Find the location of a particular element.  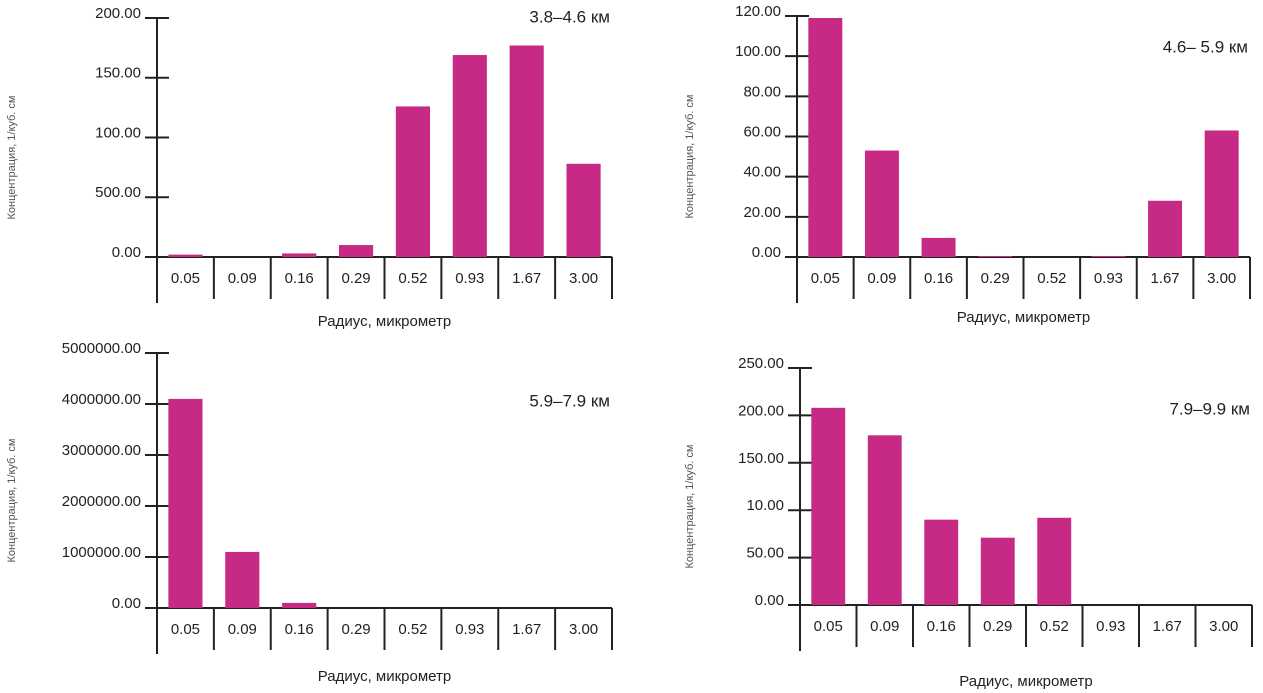

annotation: 7.9–9.9 км is located at coordinates (1209, 408).